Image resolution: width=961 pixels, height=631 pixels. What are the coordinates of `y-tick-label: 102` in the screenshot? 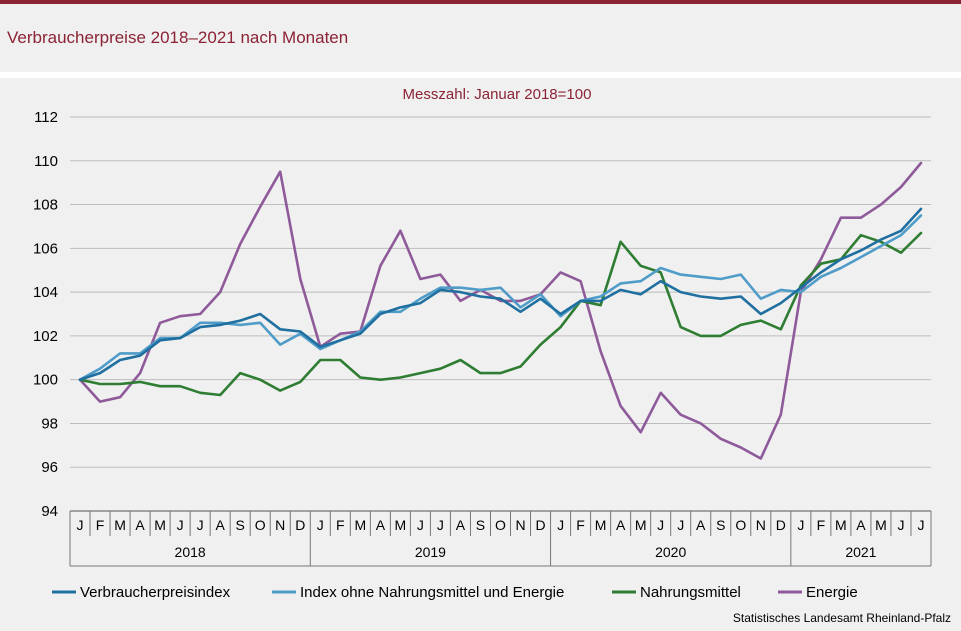 It's located at (45, 336).